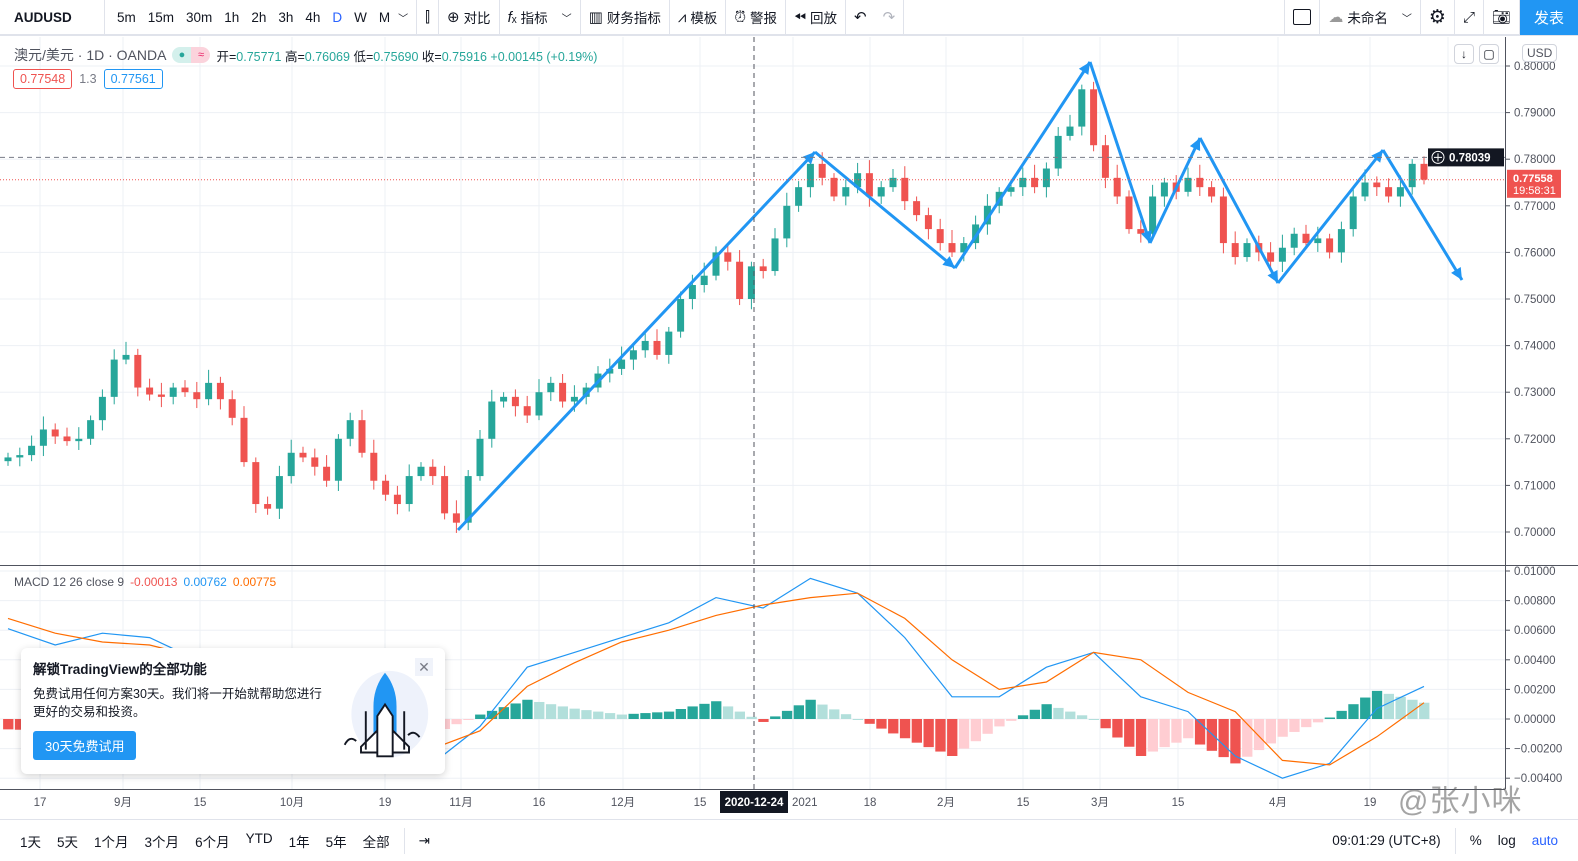  Describe the element at coordinates (860, 17) in the screenshot. I see `undo-button: ↶` at that location.